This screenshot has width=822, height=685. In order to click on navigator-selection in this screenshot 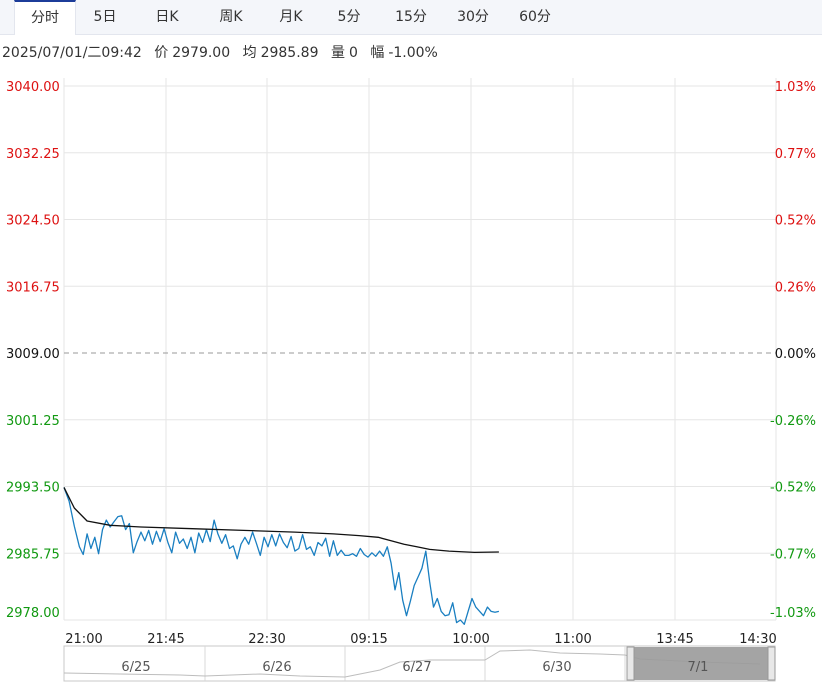, I will do `click(701, 663)`.